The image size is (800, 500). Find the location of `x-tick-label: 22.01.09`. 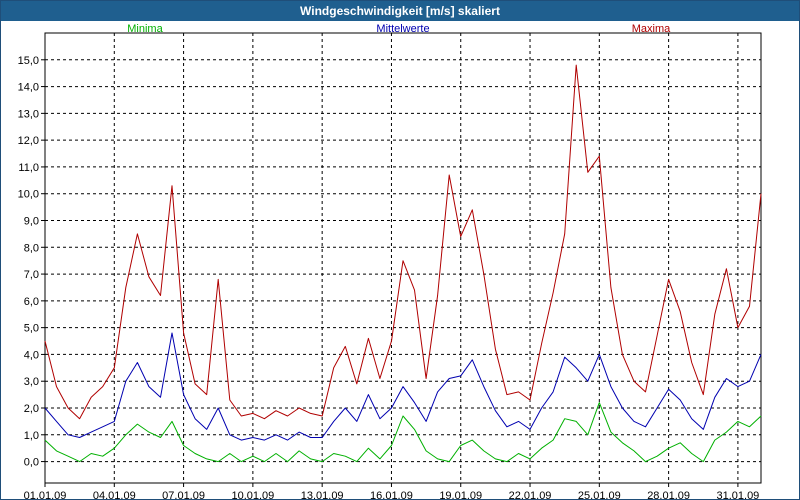

x-tick-label: 22.01.09 is located at coordinates (530, 494).